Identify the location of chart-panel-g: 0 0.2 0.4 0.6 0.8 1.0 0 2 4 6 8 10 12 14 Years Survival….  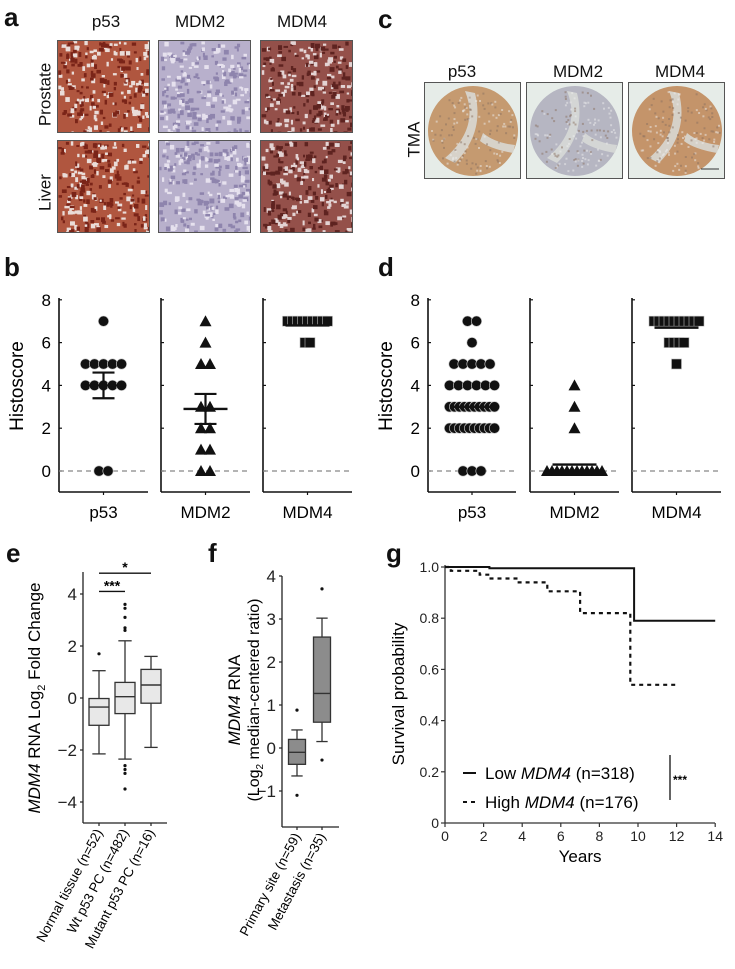
(556, 712).